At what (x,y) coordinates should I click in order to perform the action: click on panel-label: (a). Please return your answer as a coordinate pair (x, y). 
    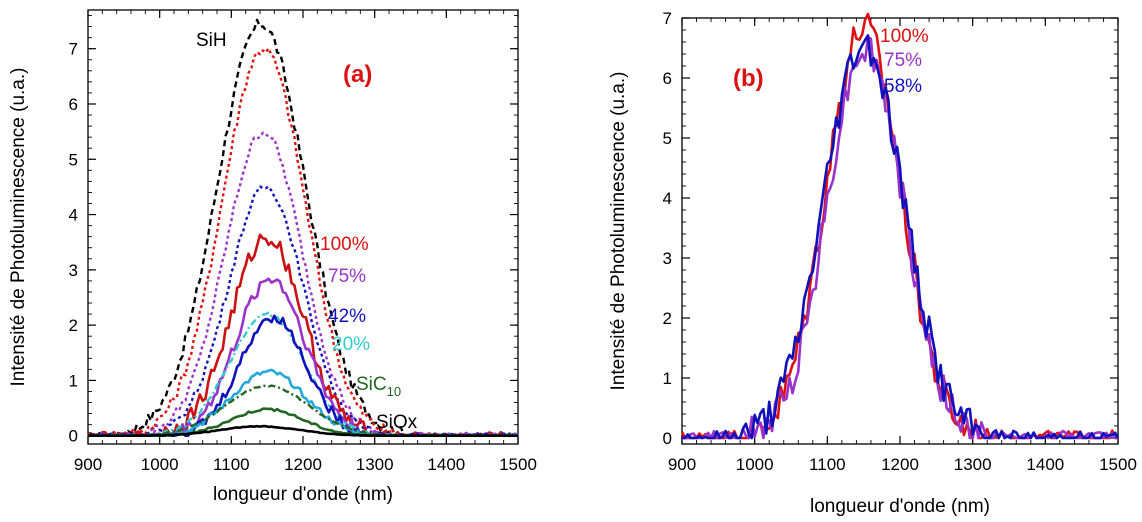
    Looking at the image, I should click on (357, 74).